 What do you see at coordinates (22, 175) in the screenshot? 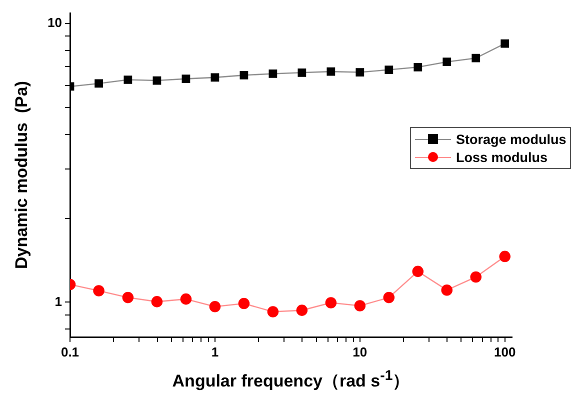
I see `y-axis-title: Dynamic modulus (Pa)` at bounding box center [22, 175].